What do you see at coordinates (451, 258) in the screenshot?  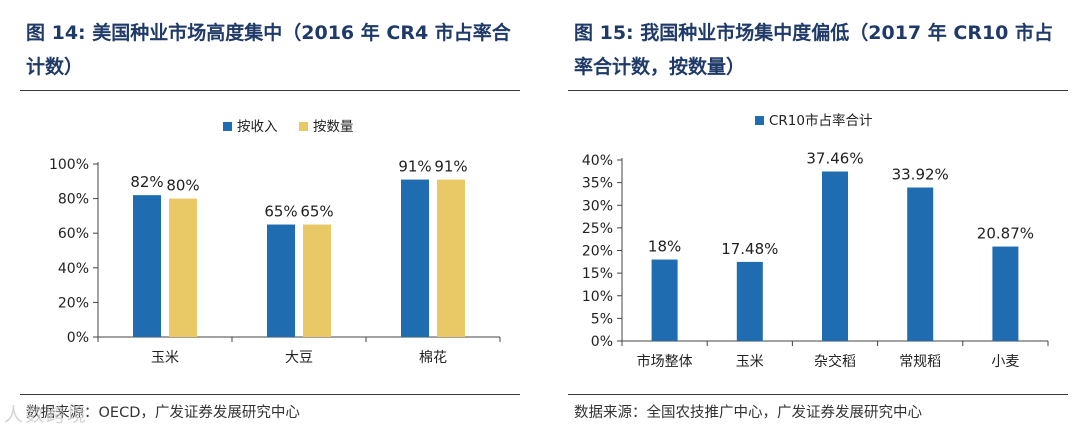 I see `bar-棉花-按数量` at bounding box center [451, 258].